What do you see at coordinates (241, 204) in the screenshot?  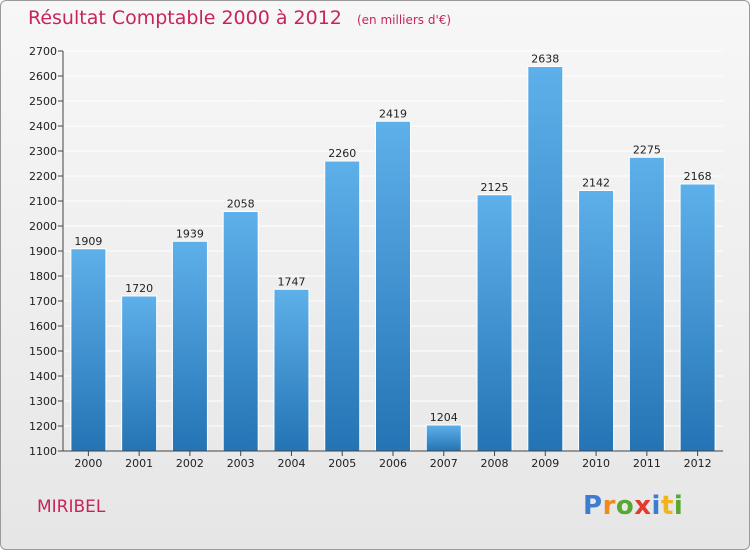 I see `data-label-2003: 2058` at bounding box center [241, 204].